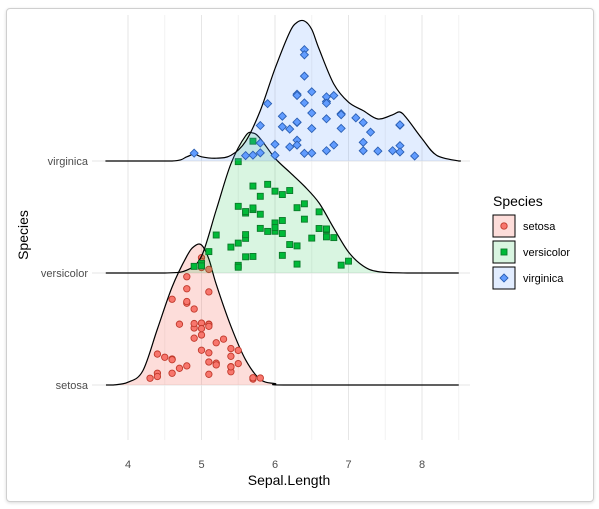 The height and width of the screenshot is (509, 599). I want to click on x-axis-title: Sepal.Length, so click(289, 480).